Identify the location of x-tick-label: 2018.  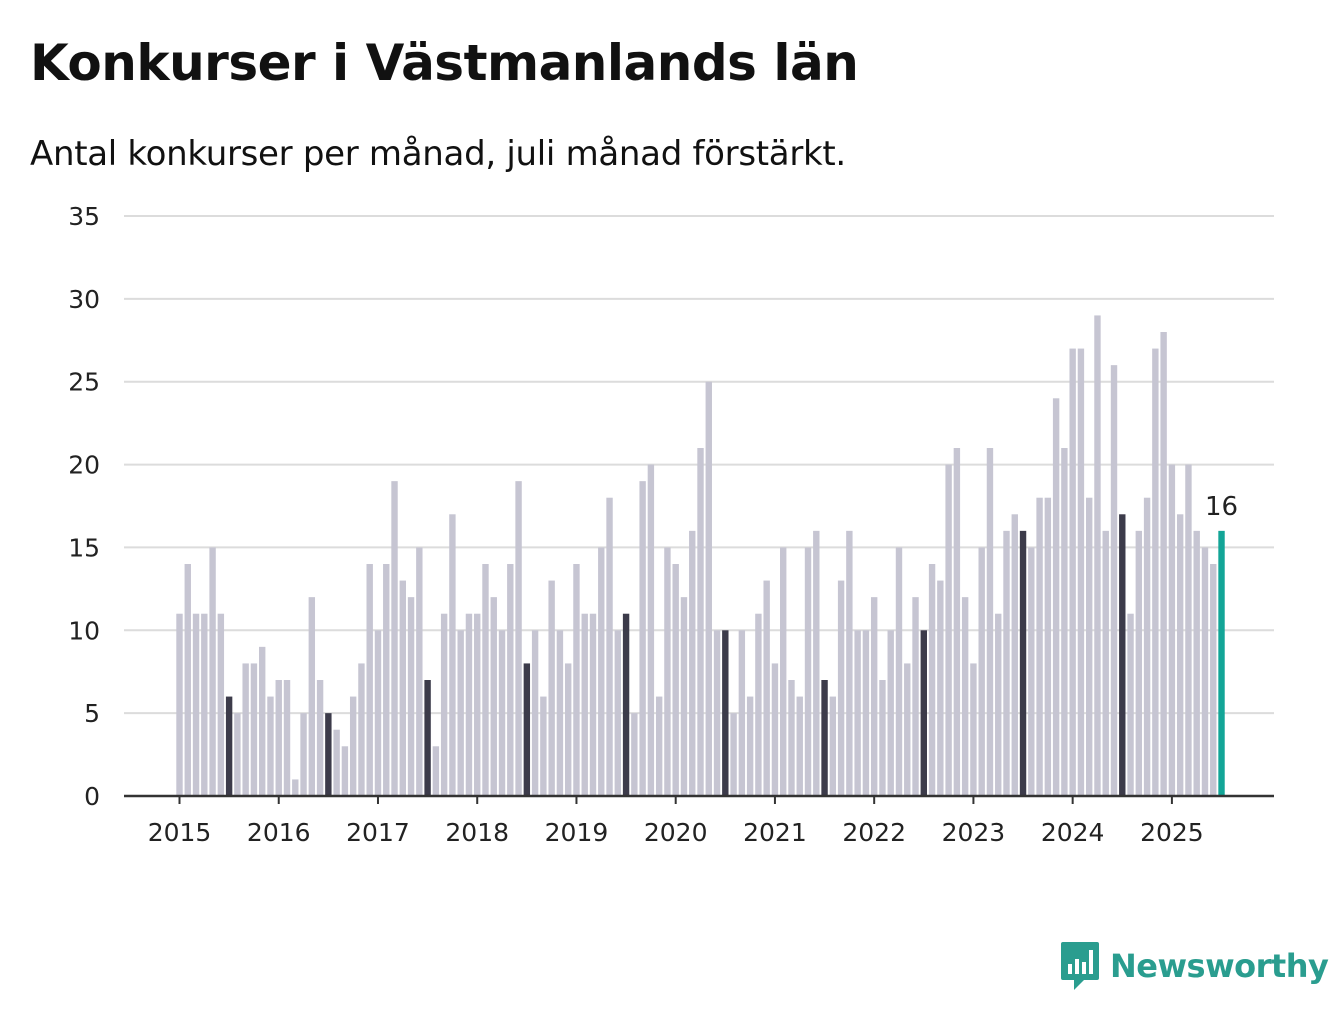
(477, 832).